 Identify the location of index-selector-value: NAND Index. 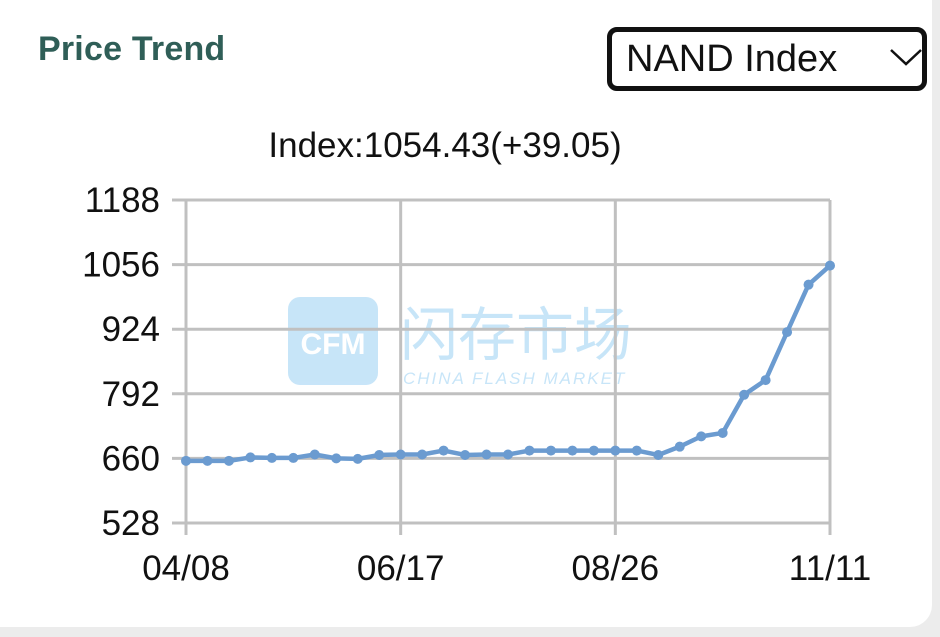
(732, 59).